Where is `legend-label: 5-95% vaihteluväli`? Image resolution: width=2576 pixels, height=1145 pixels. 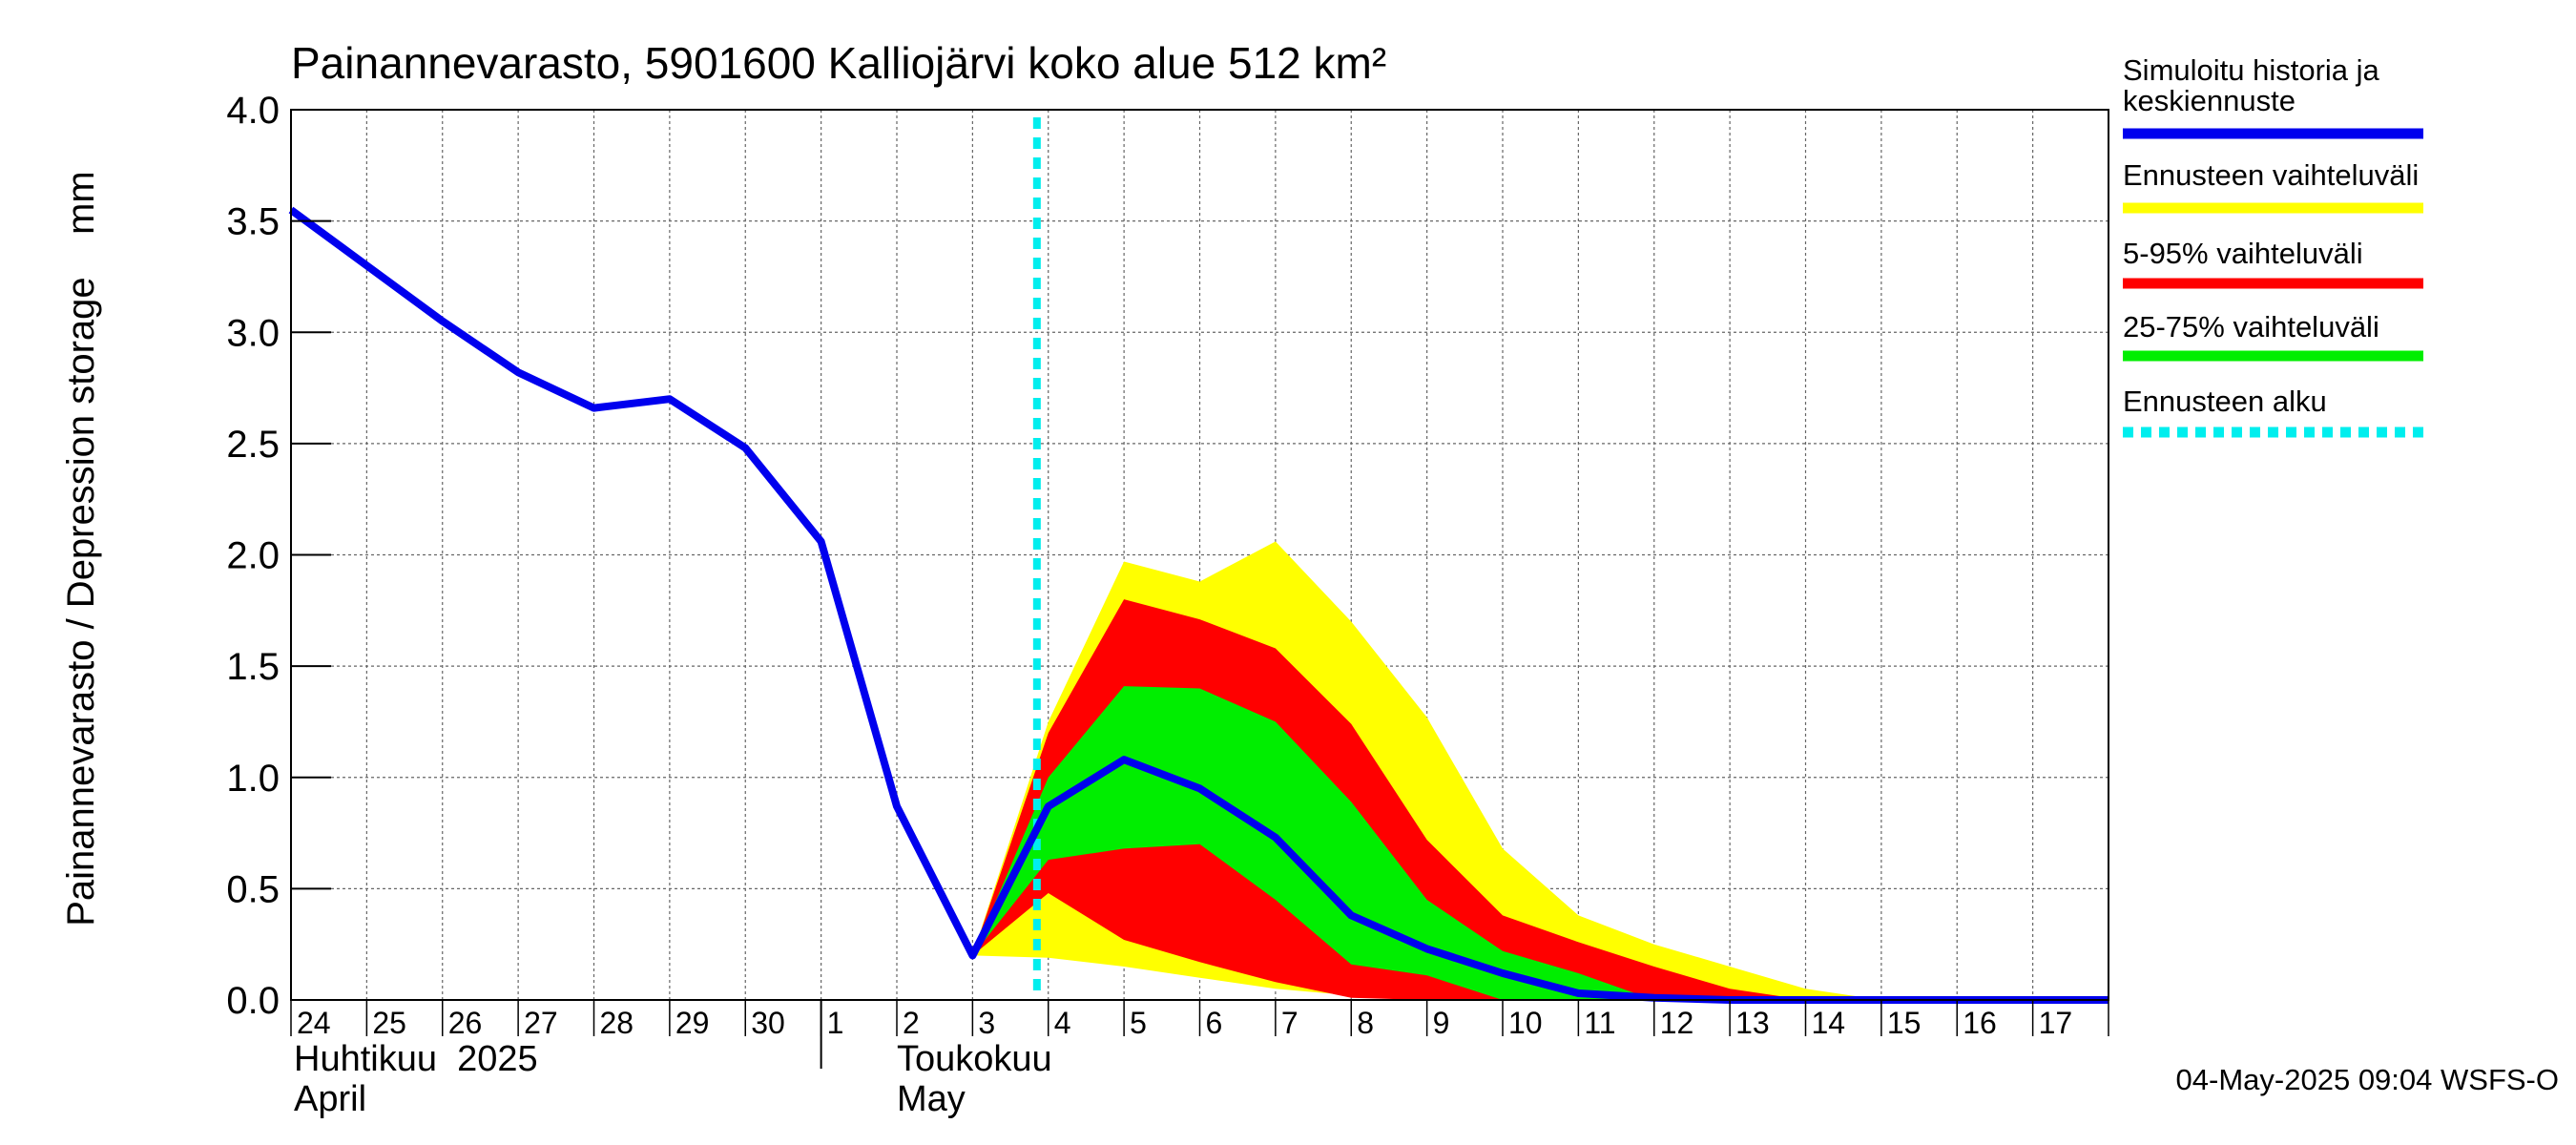 legend-label: 5-95% vaihteluväli is located at coordinates (2243, 254).